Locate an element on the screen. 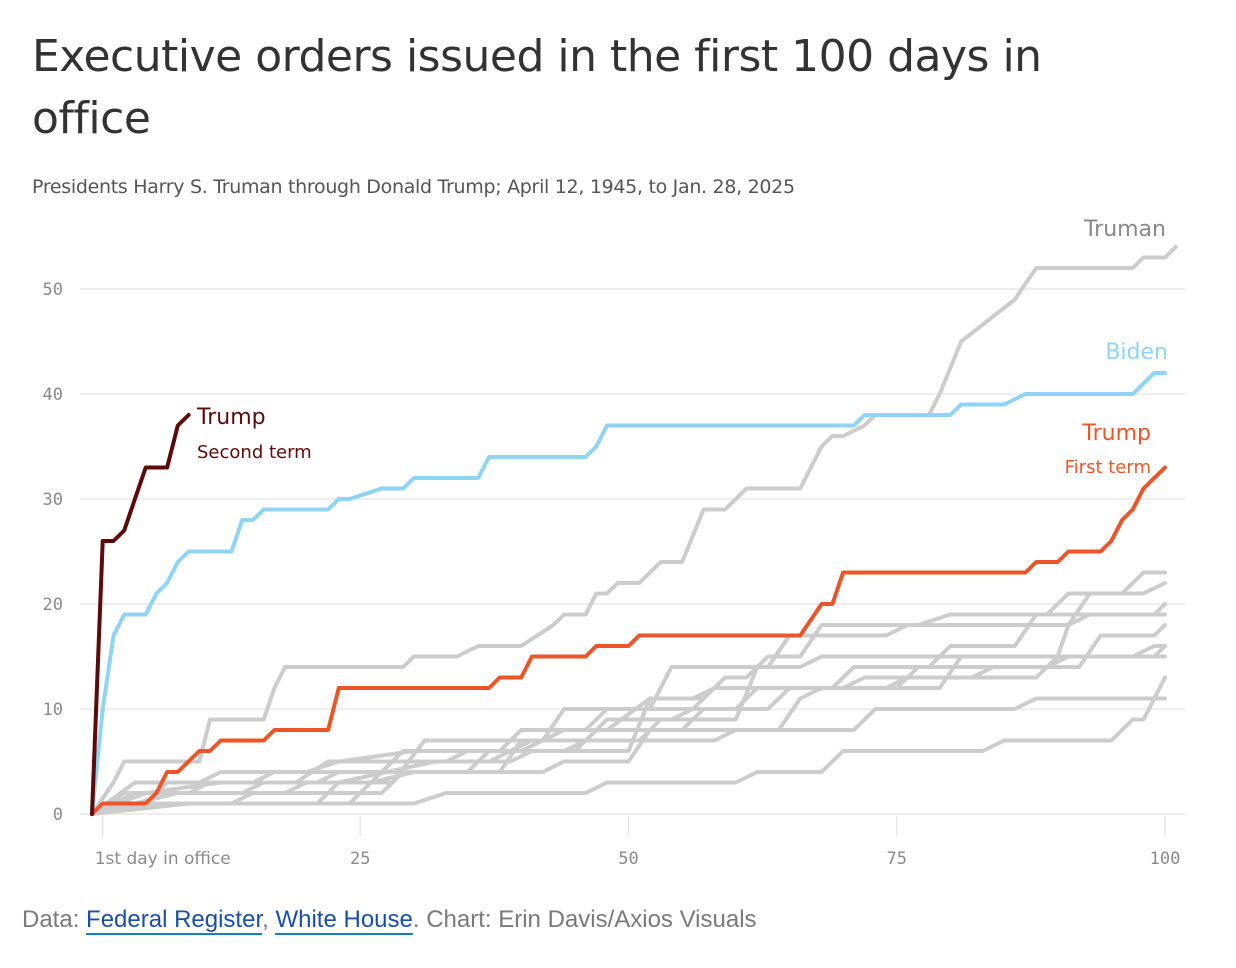 The width and height of the screenshot is (1236, 968). x-axis-ticks: 1st day in office 25 50 75 100 is located at coordinates (638, 859).